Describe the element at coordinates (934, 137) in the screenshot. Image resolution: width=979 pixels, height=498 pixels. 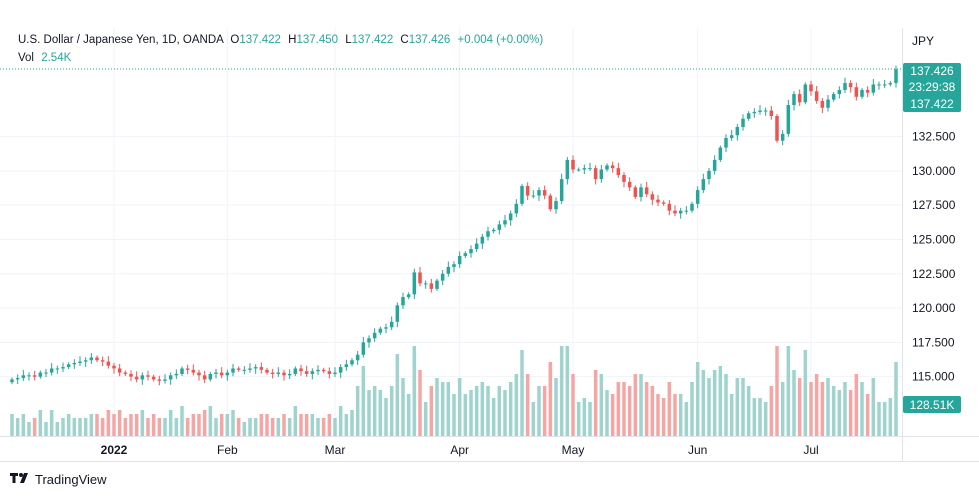
I see `price-tick-label: 132.500` at that location.